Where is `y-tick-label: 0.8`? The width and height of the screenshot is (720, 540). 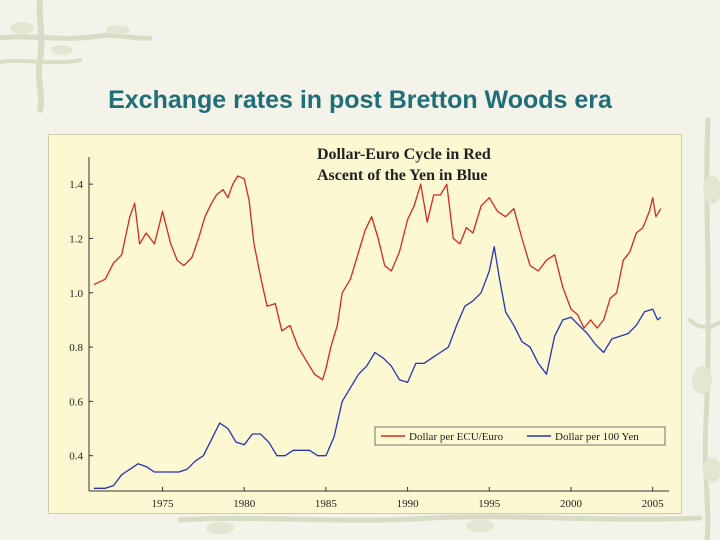 y-tick-label: 0.8 is located at coordinates (76, 348).